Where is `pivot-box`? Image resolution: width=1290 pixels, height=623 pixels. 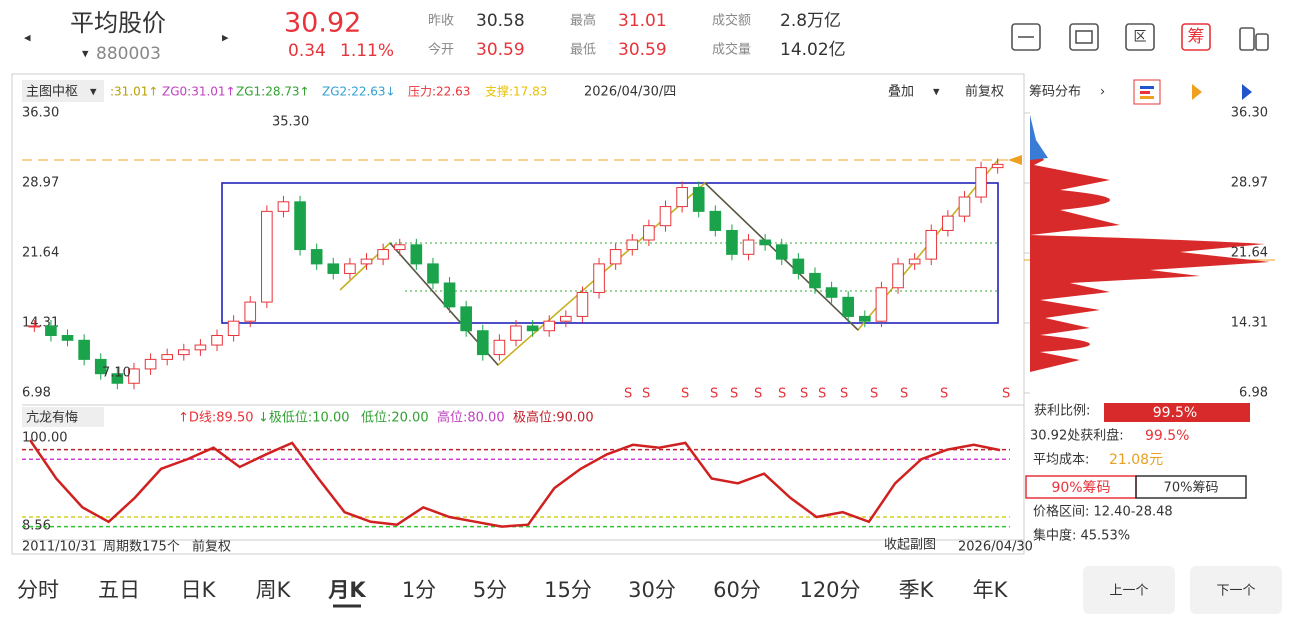 pivot-box is located at coordinates (610, 253).